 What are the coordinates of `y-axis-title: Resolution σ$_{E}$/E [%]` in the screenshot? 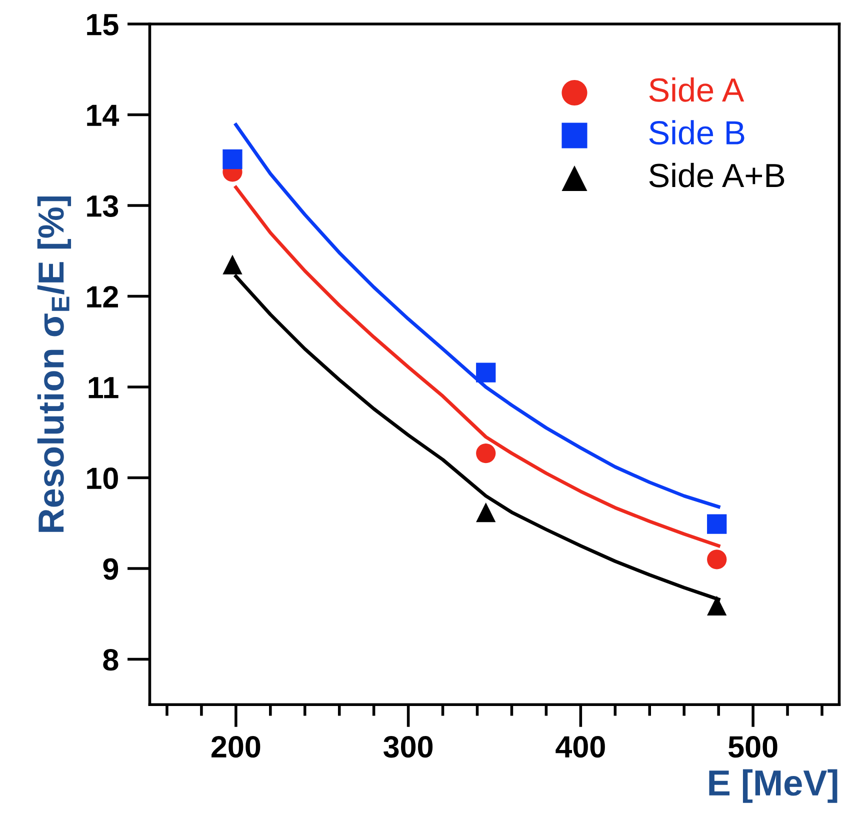 It's located at (54, 364).